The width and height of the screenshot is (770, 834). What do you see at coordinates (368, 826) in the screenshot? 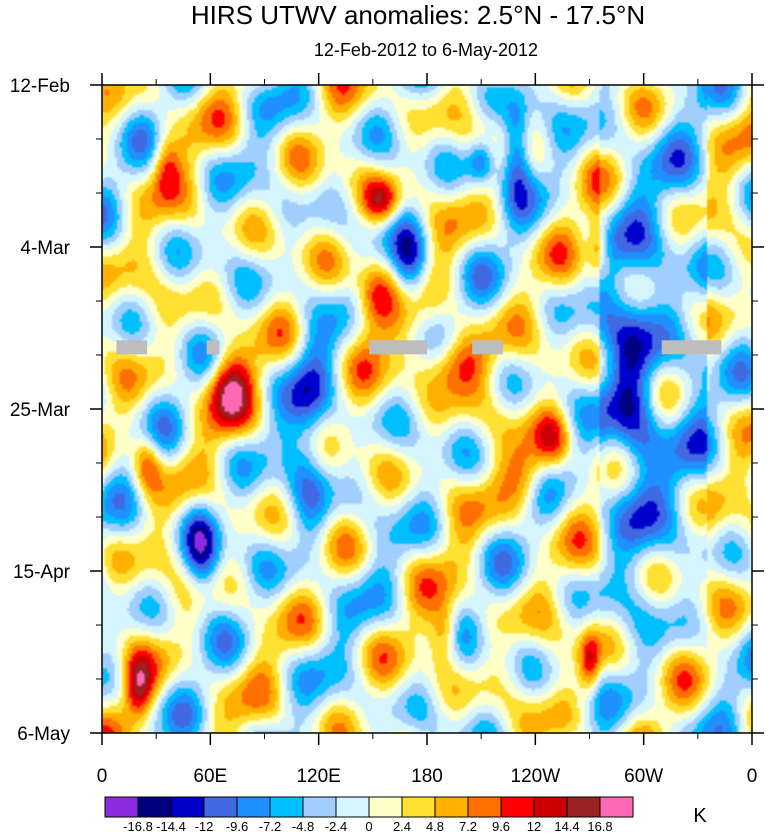
I see `colorbar-label: 0` at bounding box center [368, 826].